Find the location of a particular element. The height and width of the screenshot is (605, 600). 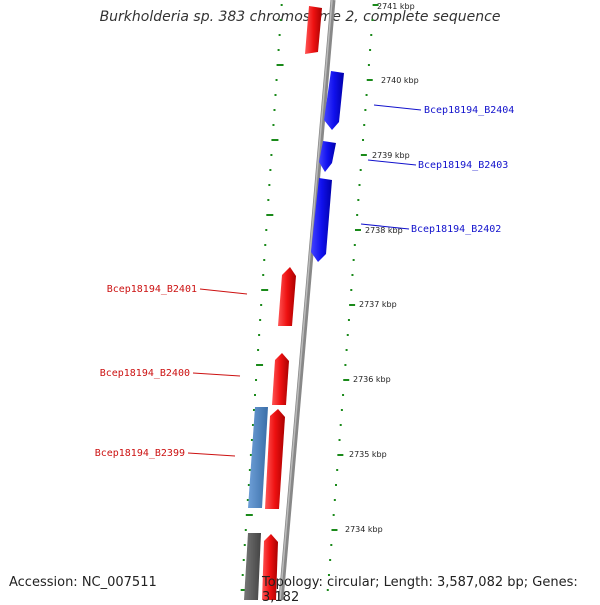

backbone-line is located at coordinates (307, 300).